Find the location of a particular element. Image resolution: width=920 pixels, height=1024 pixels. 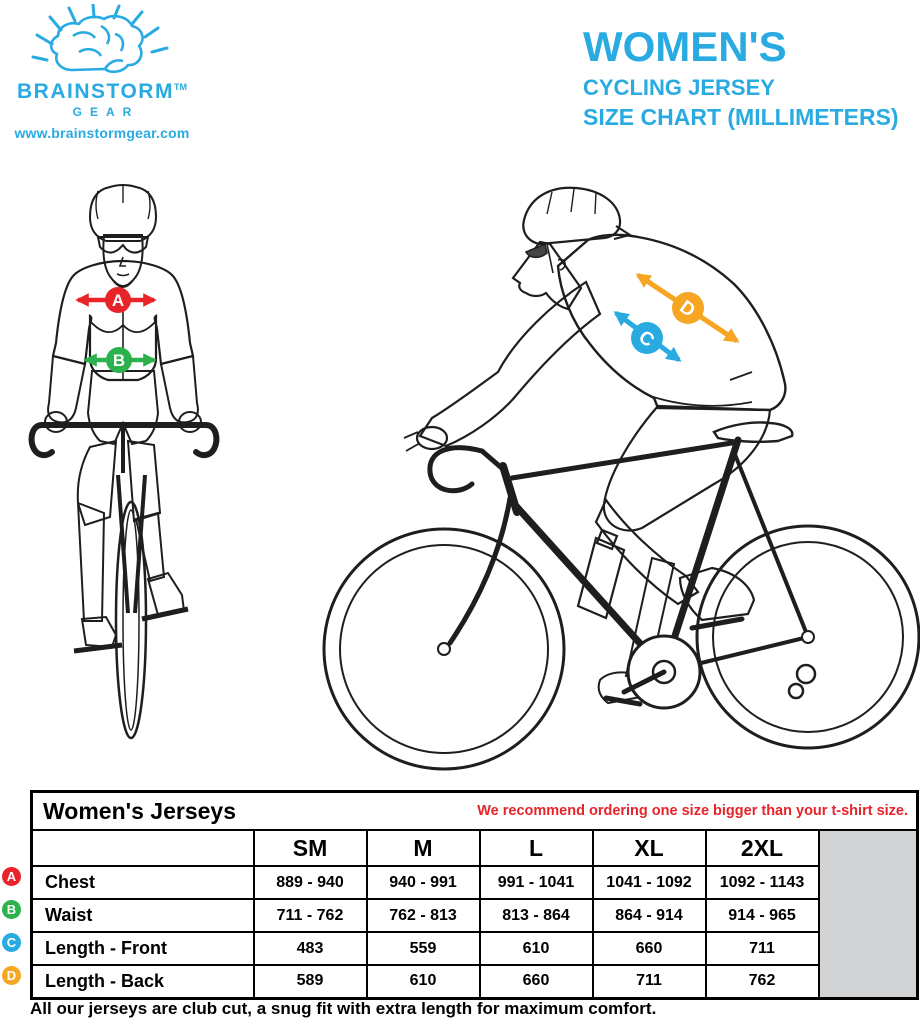

size-header-m: M is located at coordinates (423, 848).